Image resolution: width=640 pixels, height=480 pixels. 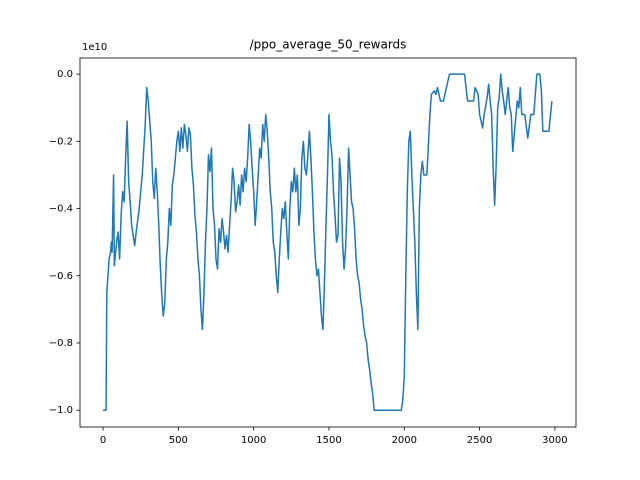 I want to click on y-tick-label: −0.8, so click(x=61, y=343).